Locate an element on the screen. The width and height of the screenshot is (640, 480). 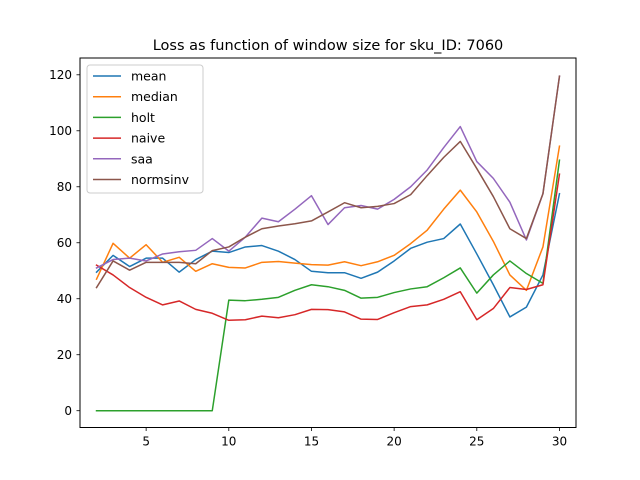
legend-label-normsinv: normsinv is located at coordinates (160, 179).